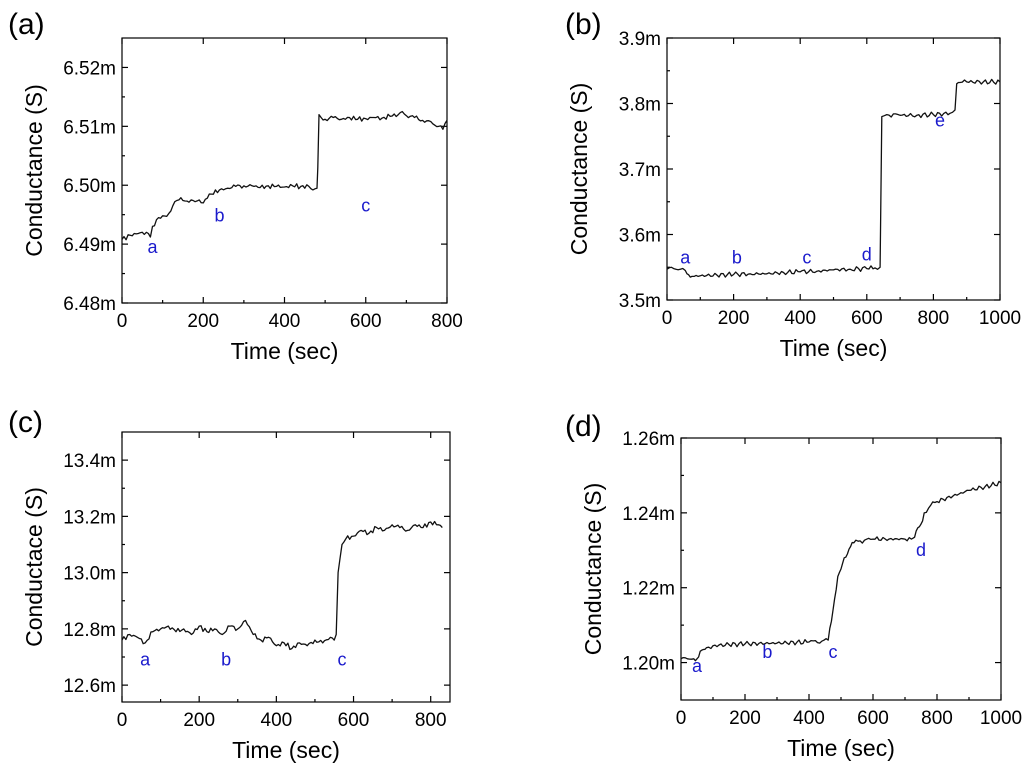 Image resolution: width=1024 pixels, height=772 pixels. Describe the element at coordinates (89, 461) in the screenshot. I see `y-tick-label: 13.4m` at that location.